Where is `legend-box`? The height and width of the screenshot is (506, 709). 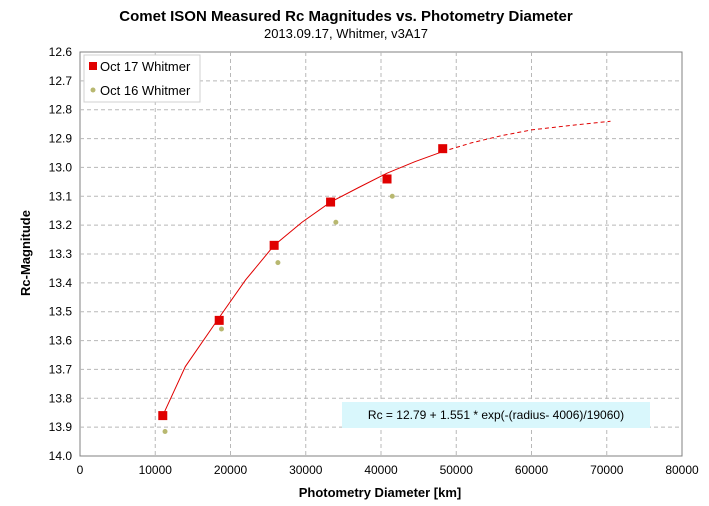
legend-box is located at coordinates (142, 78).